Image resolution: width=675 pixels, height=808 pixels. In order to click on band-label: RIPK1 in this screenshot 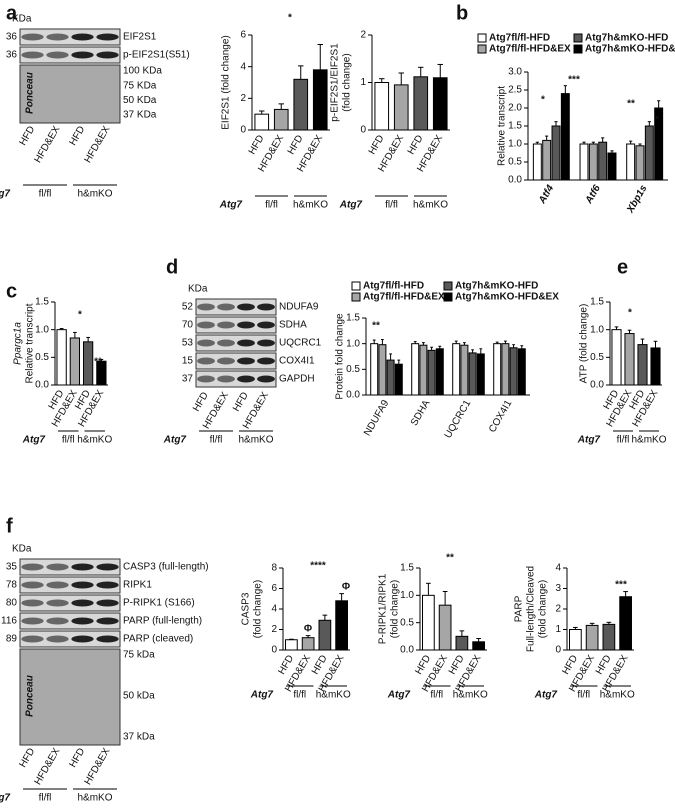, I will do `click(137, 585)`.